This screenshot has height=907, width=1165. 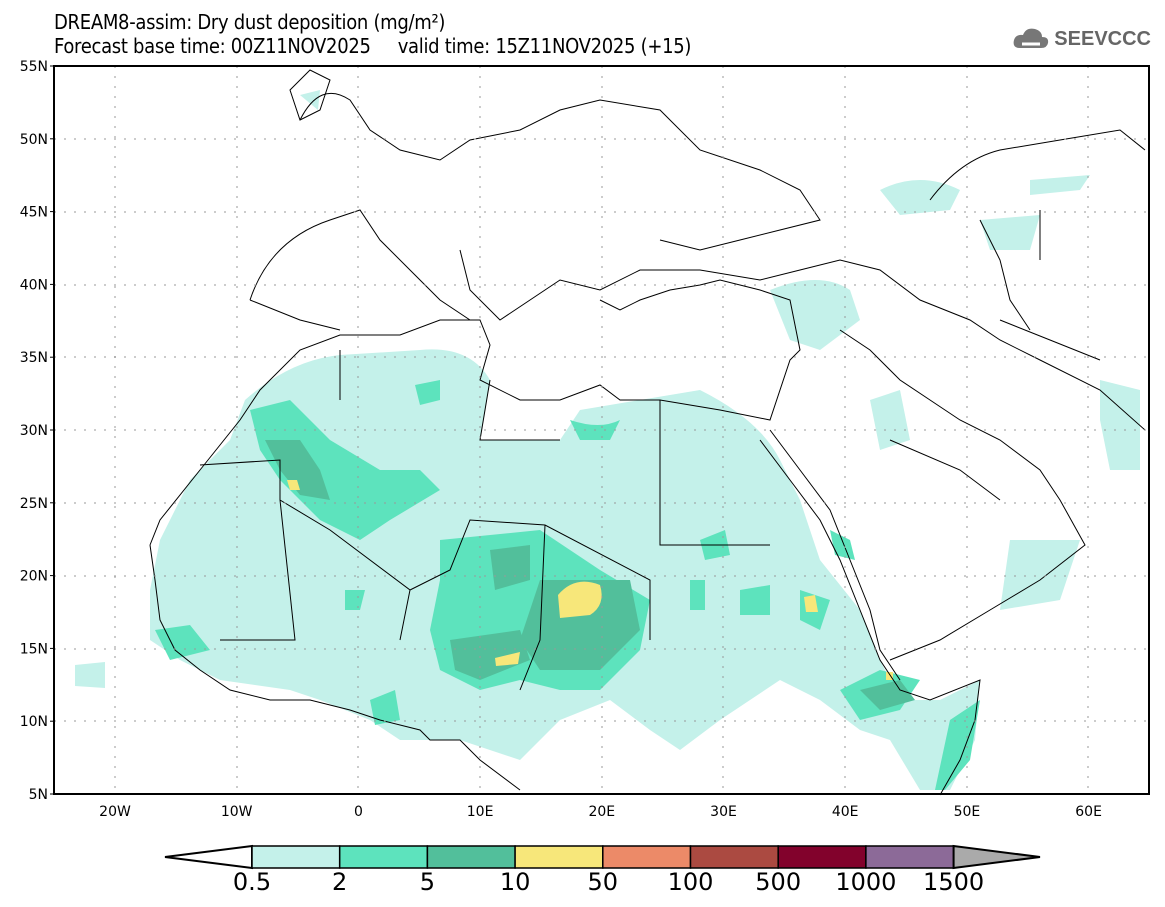 I want to click on colorbar-label: 2, so click(x=340, y=882).